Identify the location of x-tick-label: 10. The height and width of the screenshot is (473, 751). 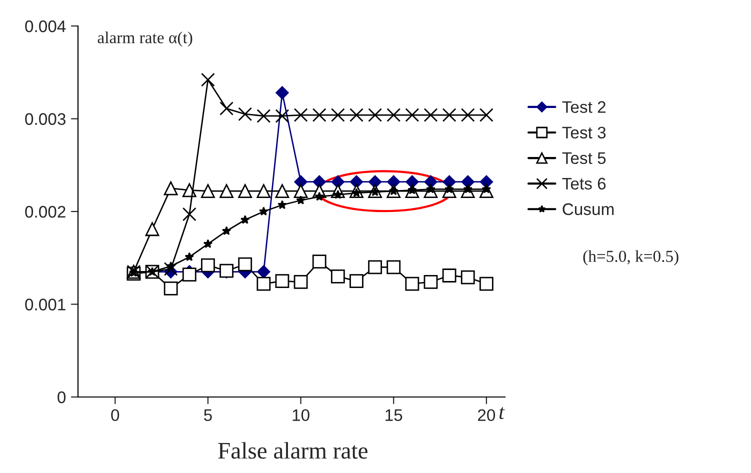
(301, 415).